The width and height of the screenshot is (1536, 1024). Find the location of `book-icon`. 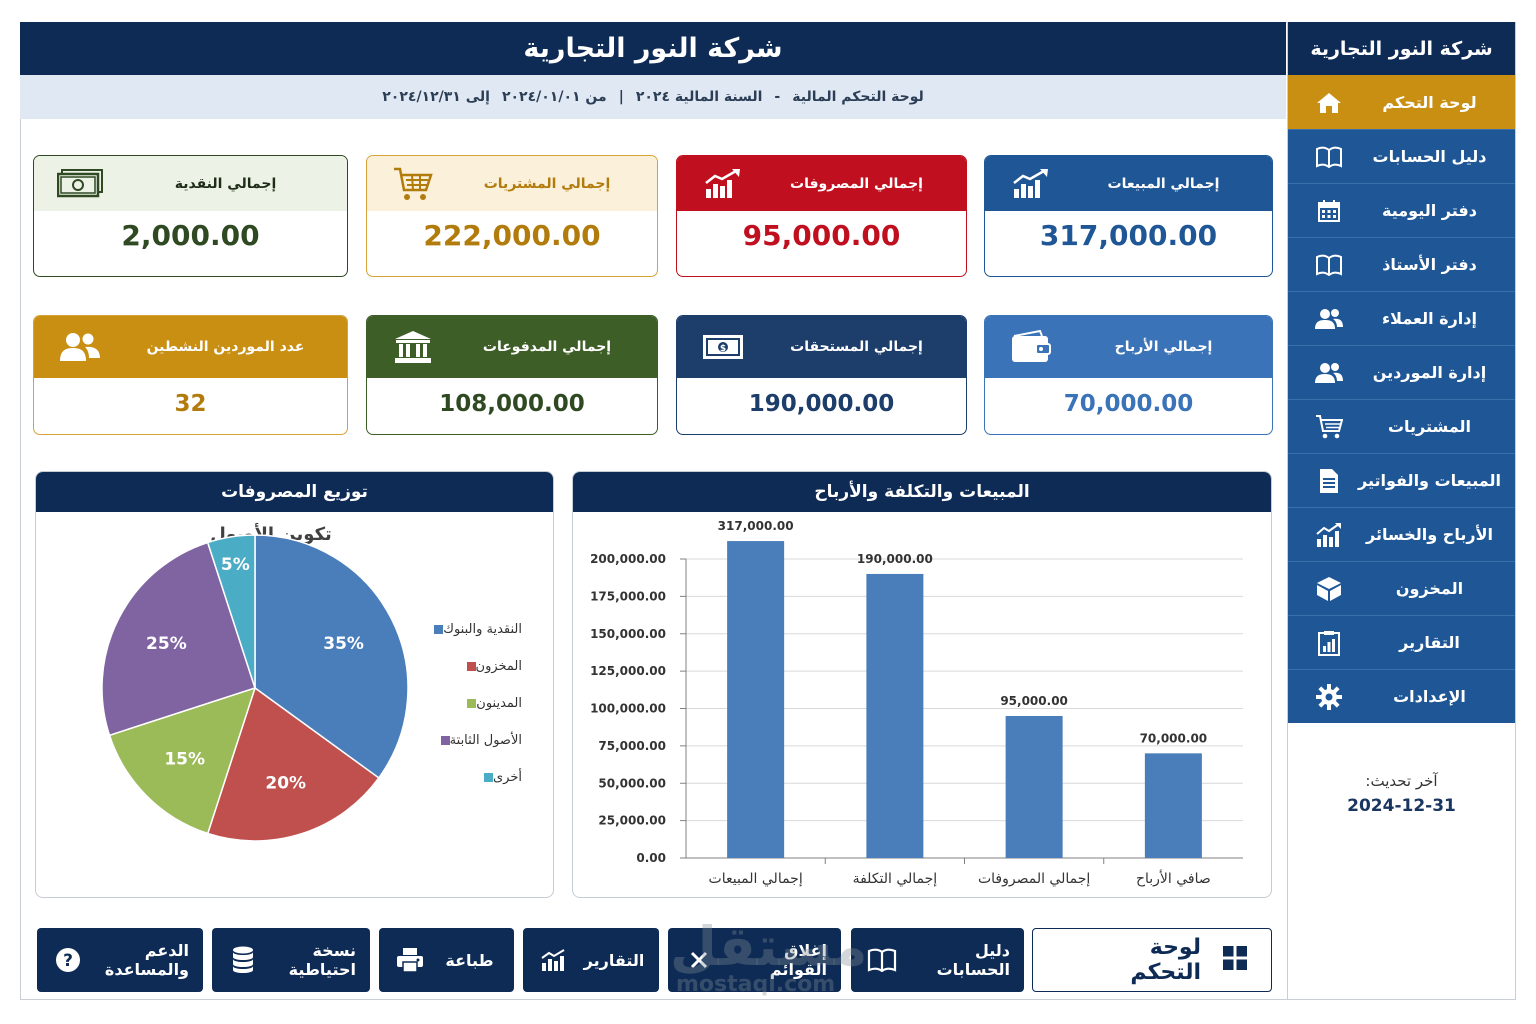

book-icon is located at coordinates (882, 960).